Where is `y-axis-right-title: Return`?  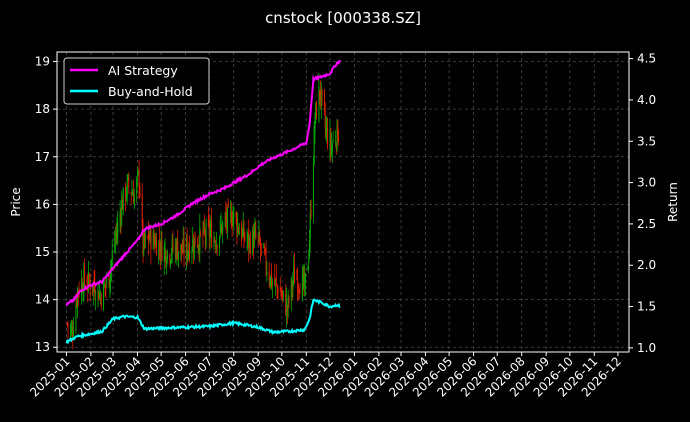
y-axis-right-title: Return is located at coordinates (673, 202).